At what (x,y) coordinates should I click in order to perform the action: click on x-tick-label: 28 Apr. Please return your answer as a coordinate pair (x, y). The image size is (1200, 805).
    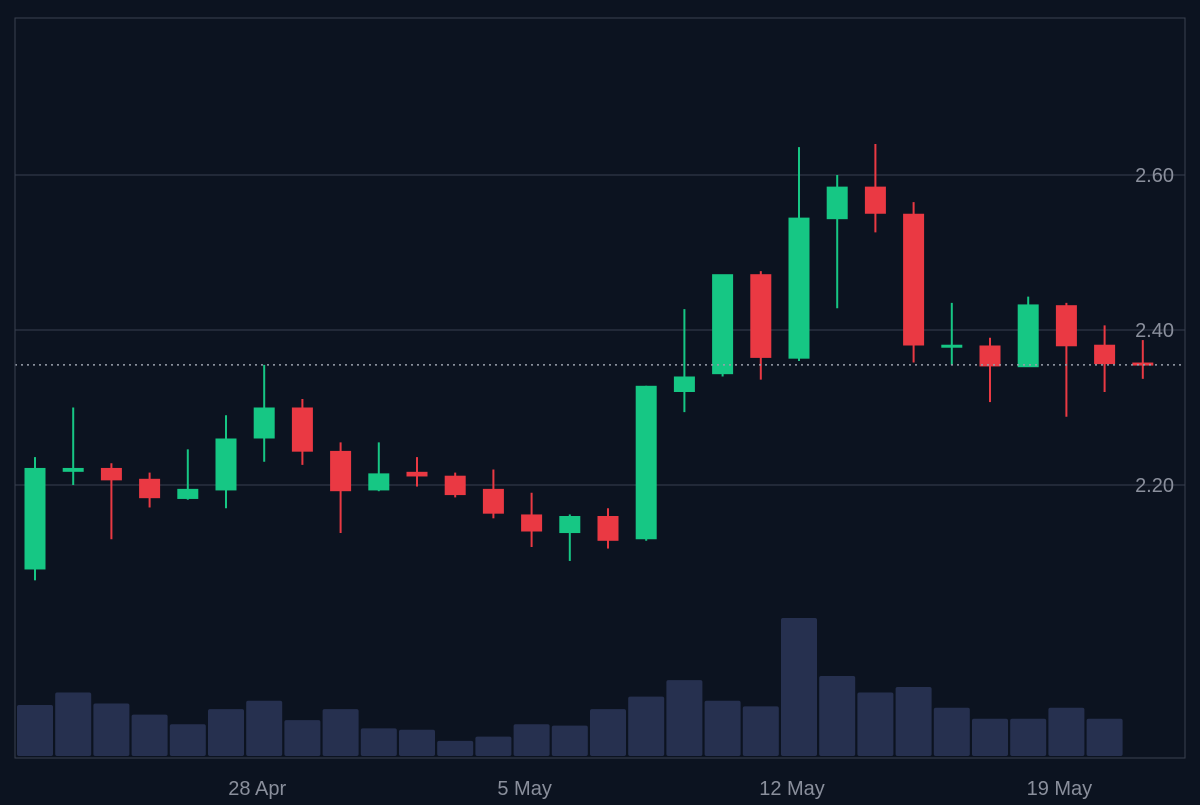
    Looking at the image, I should click on (257, 789).